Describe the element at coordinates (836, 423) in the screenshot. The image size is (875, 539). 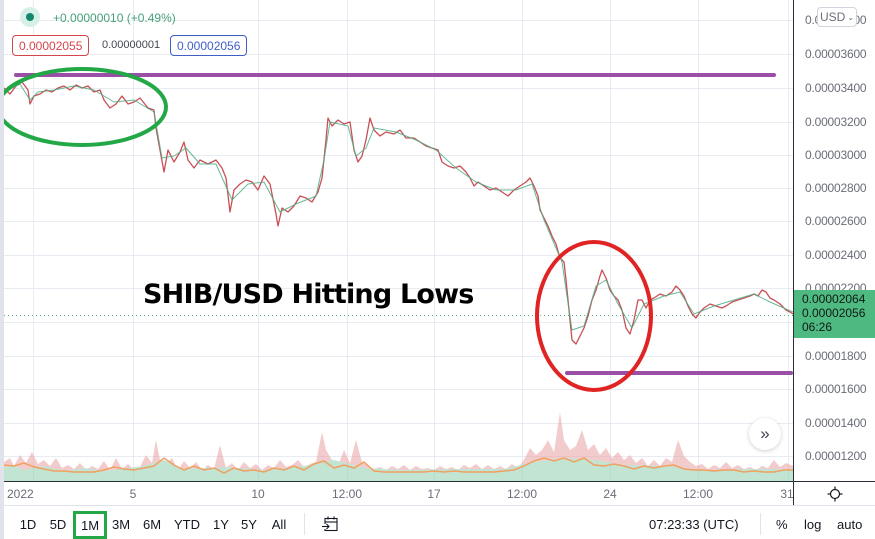
I see `price-label: 0.00001400` at that location.